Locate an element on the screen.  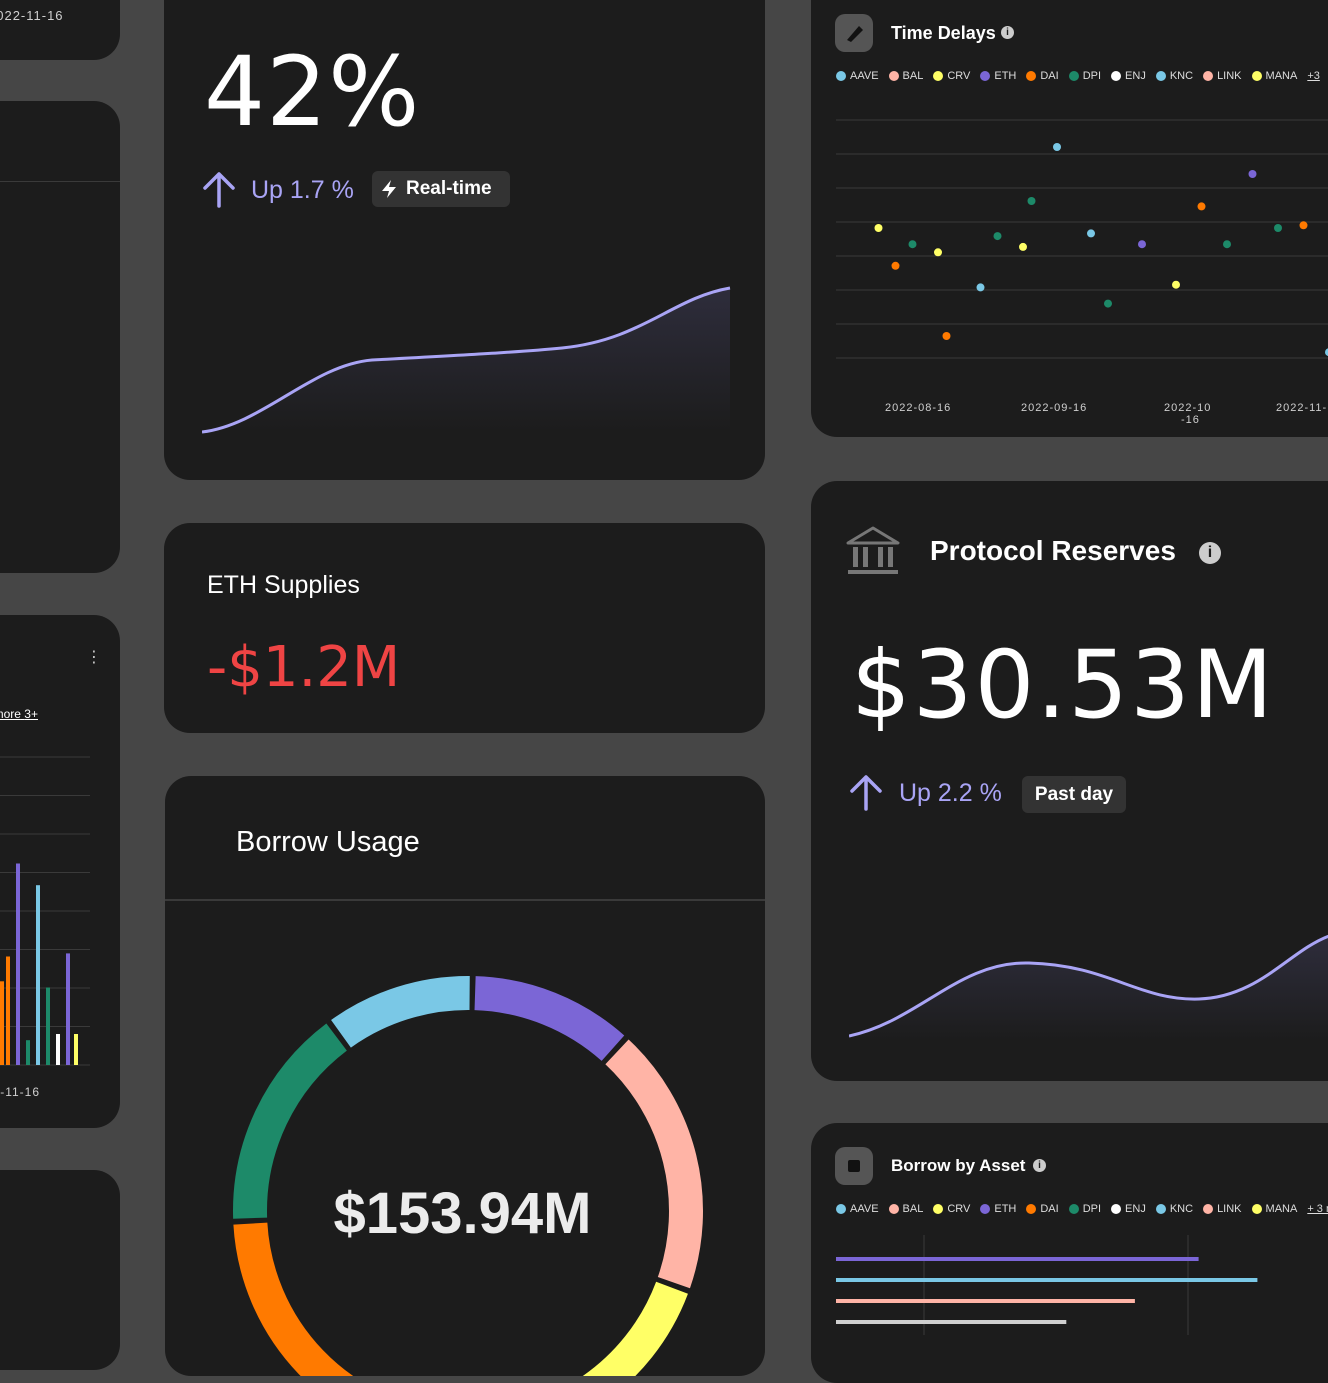
change-text: Up 2.2 % is located at coordinates (950, 793).